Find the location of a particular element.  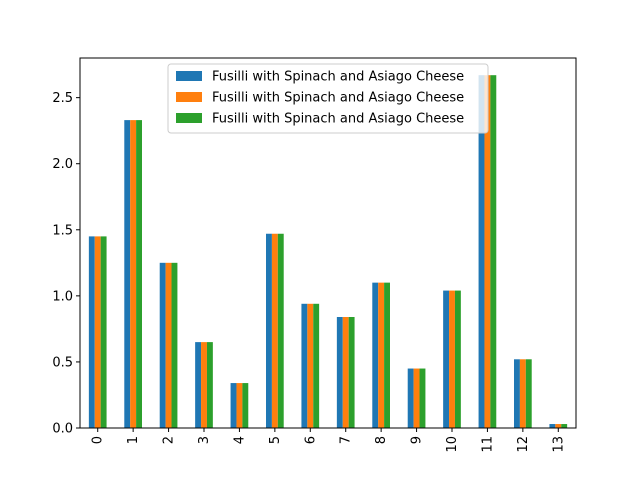

x-tick-label: 0 is located at coordinates (98, 440).